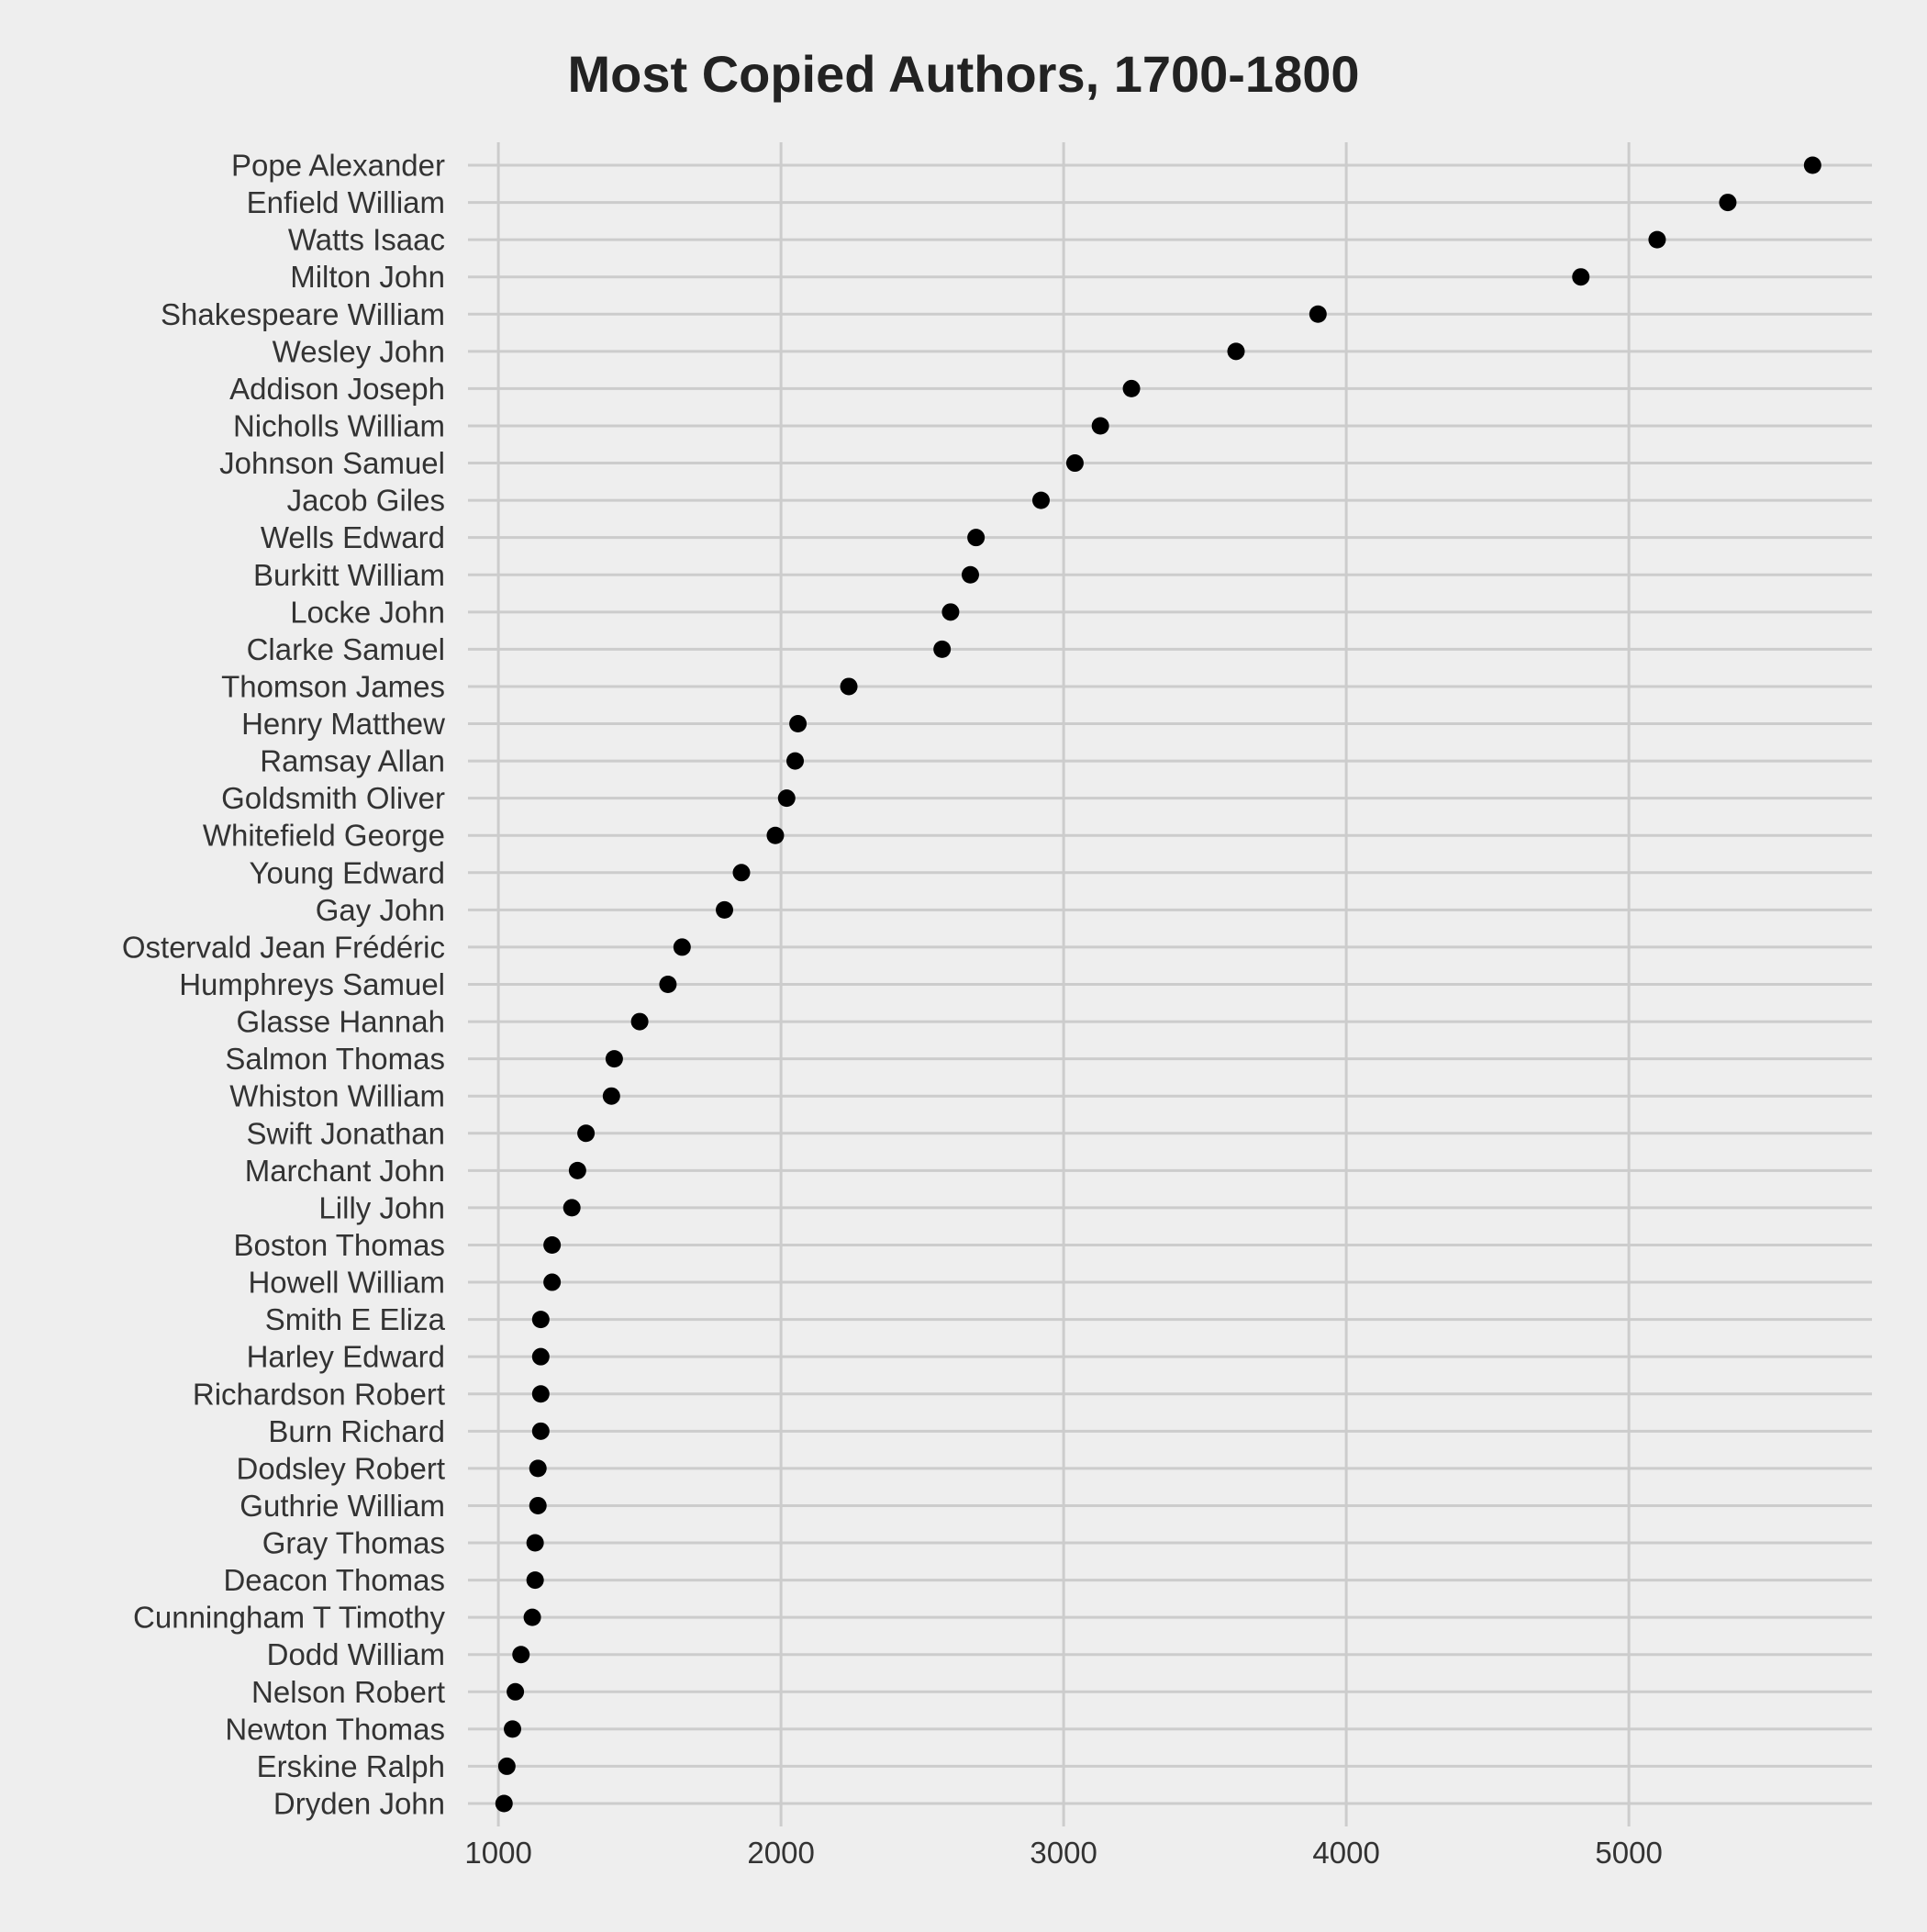 Image resolution: width=1927 pixels, height=1932 pixels. I want to click on category-label: Wesley John, so click(359, 351).